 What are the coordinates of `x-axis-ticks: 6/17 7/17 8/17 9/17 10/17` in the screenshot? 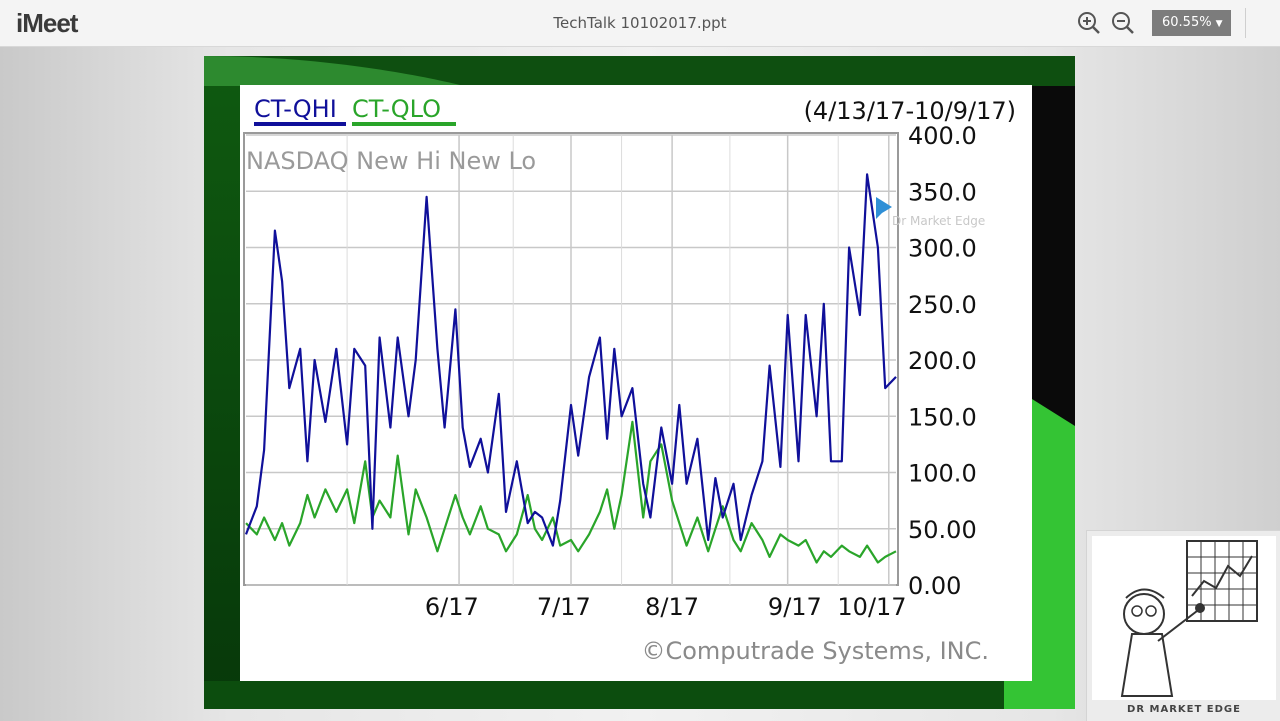 It's located at (666, 607).